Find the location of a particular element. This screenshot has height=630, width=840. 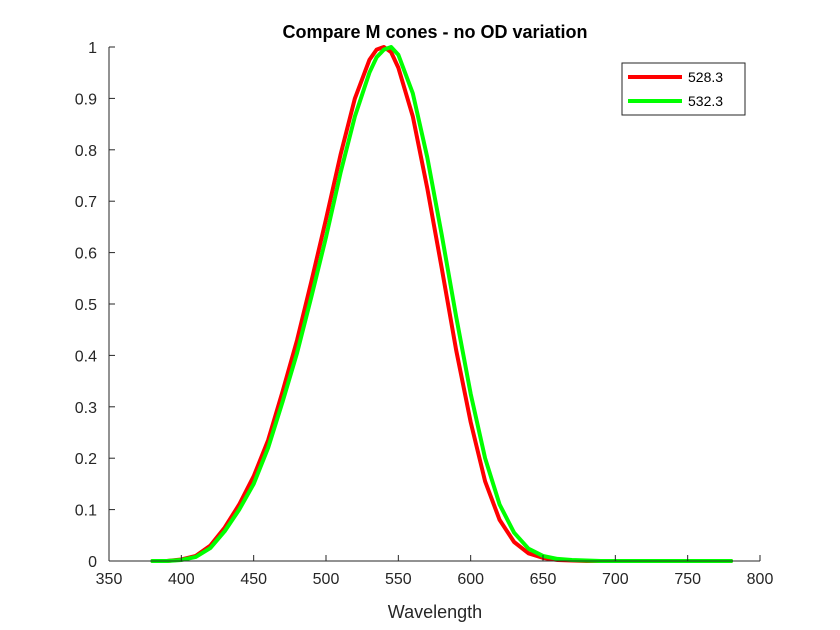

y-tick-label: 0.5 is located at coordinates (86, 305).